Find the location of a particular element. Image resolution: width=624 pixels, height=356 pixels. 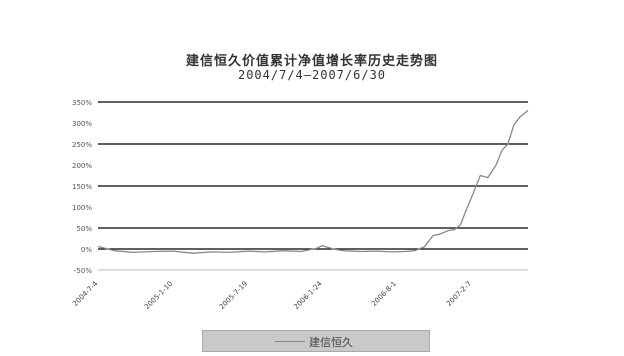

legend-swatch is located at coordinates (290, 341).